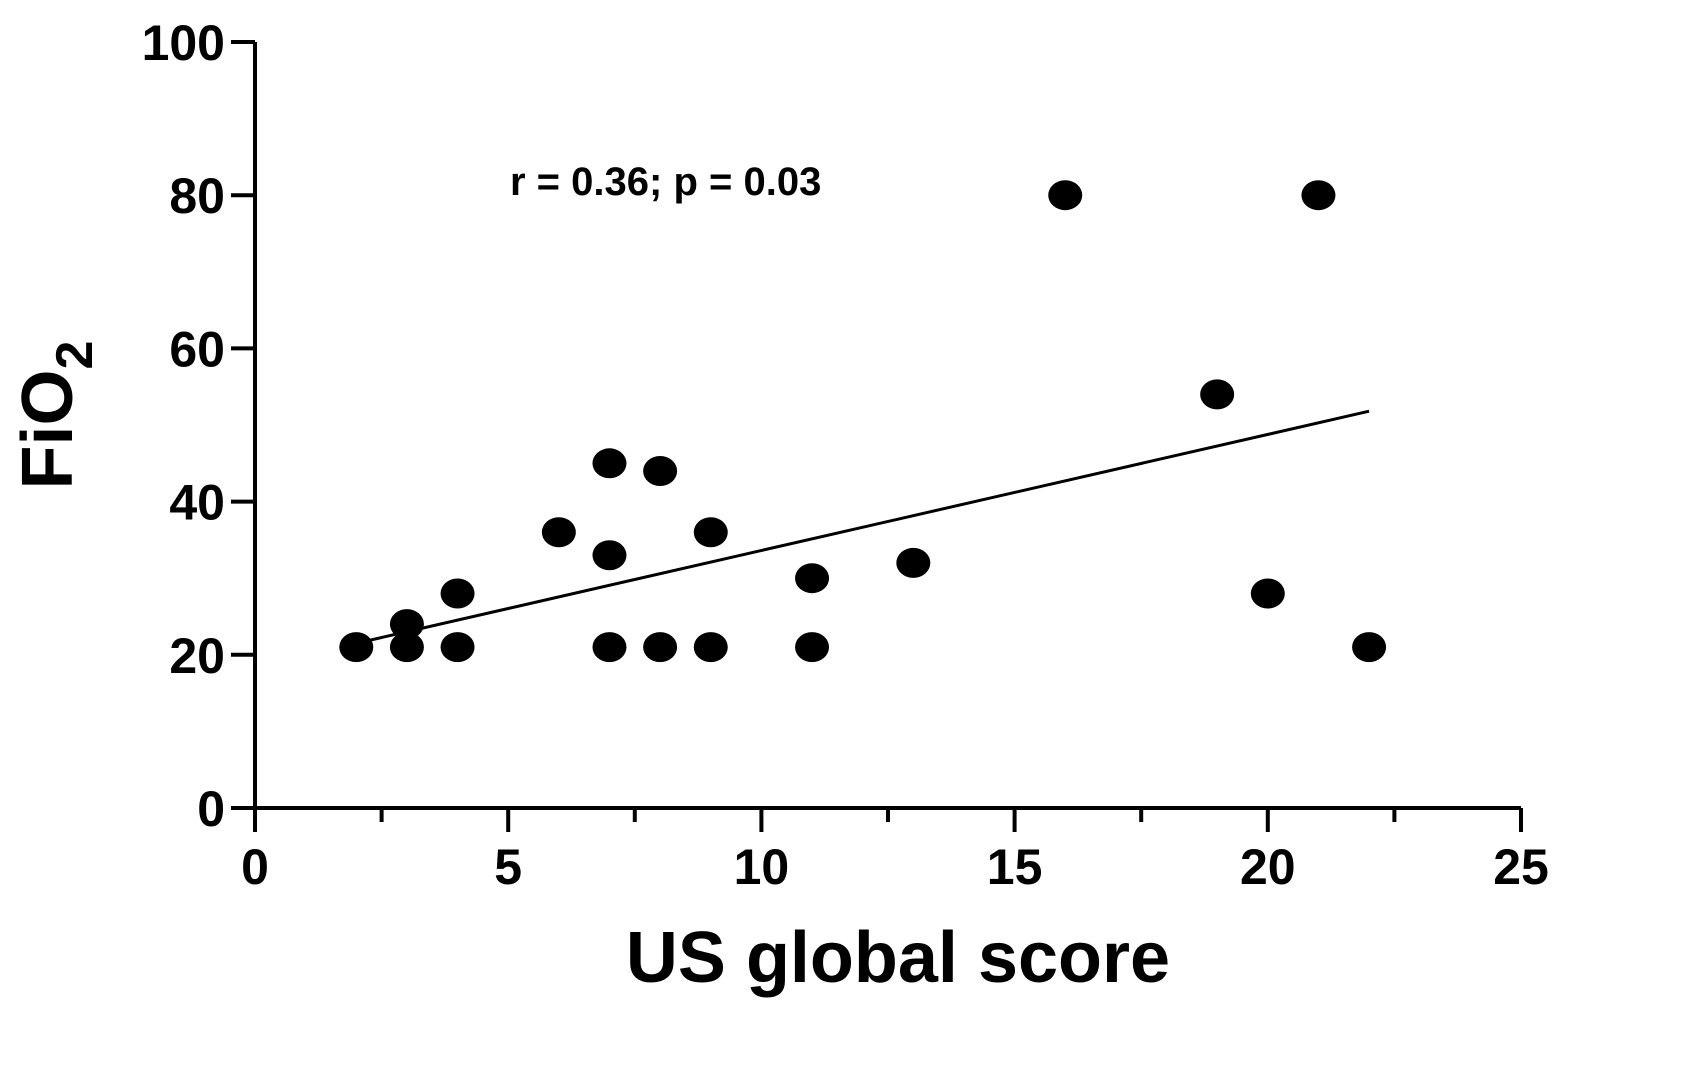 The width and height of the screenshot is (1693, 1089). I want to click on x-tick-label: 5, so click(508, 867).